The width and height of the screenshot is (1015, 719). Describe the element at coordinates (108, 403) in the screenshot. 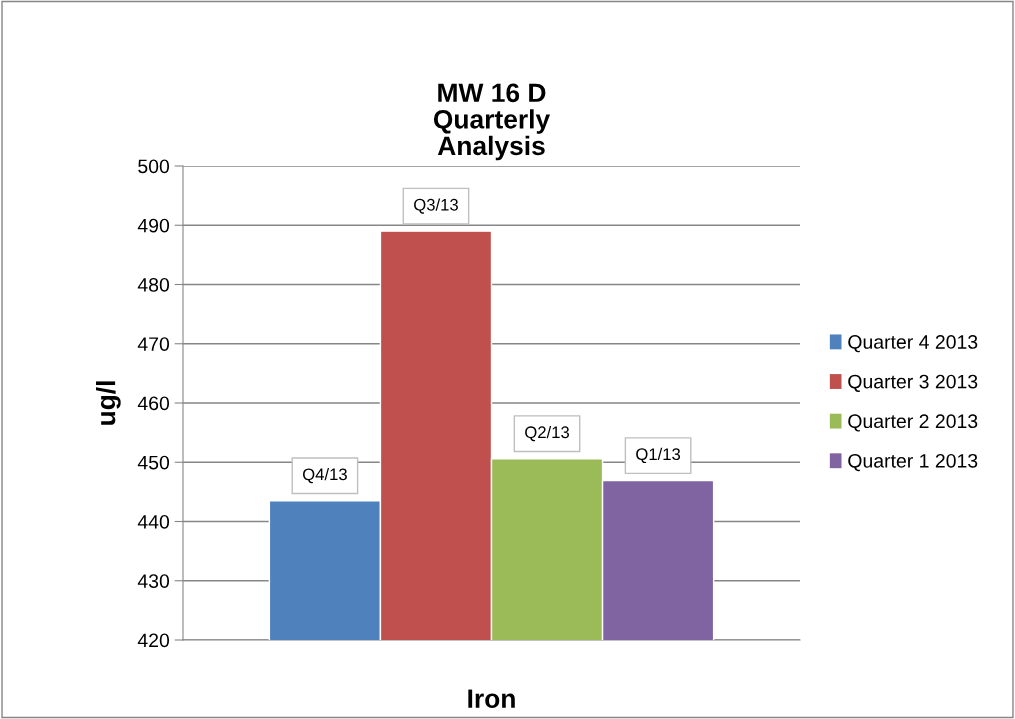

I see `y-axis-title: ug/l` at that location.